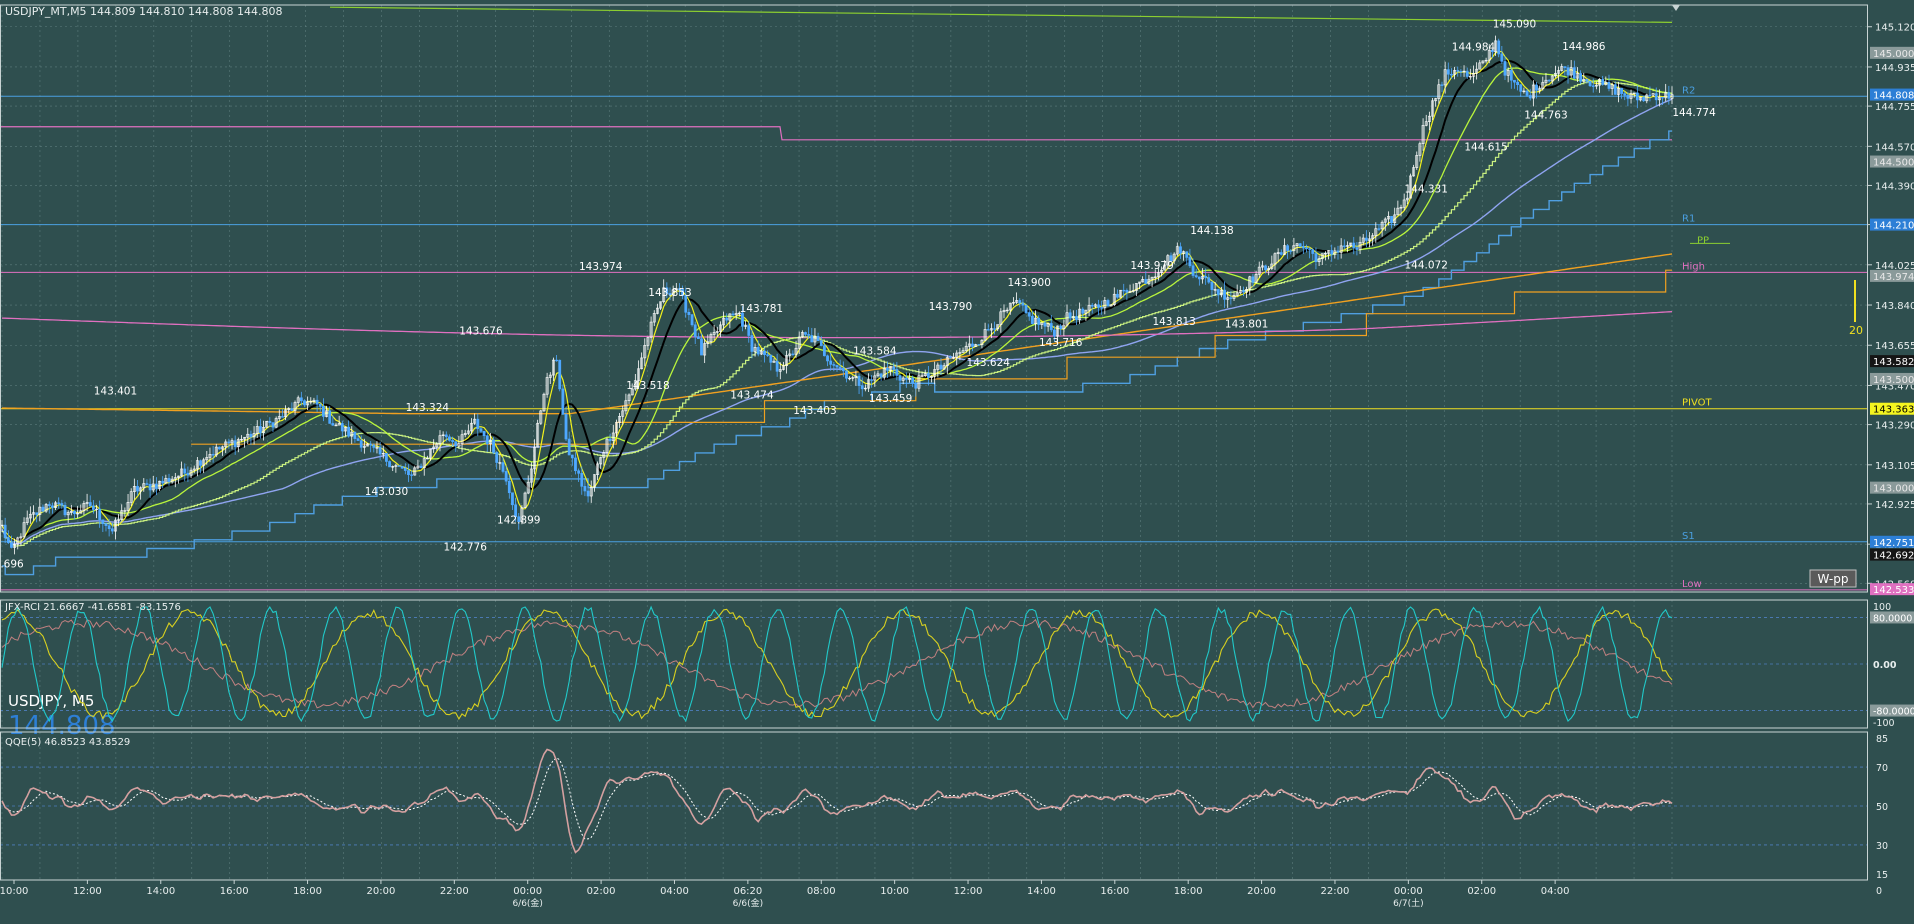 The width and height of the screenshot is (1914, 924). I want to click on price-annotation: 143.624, so click(989, 363).